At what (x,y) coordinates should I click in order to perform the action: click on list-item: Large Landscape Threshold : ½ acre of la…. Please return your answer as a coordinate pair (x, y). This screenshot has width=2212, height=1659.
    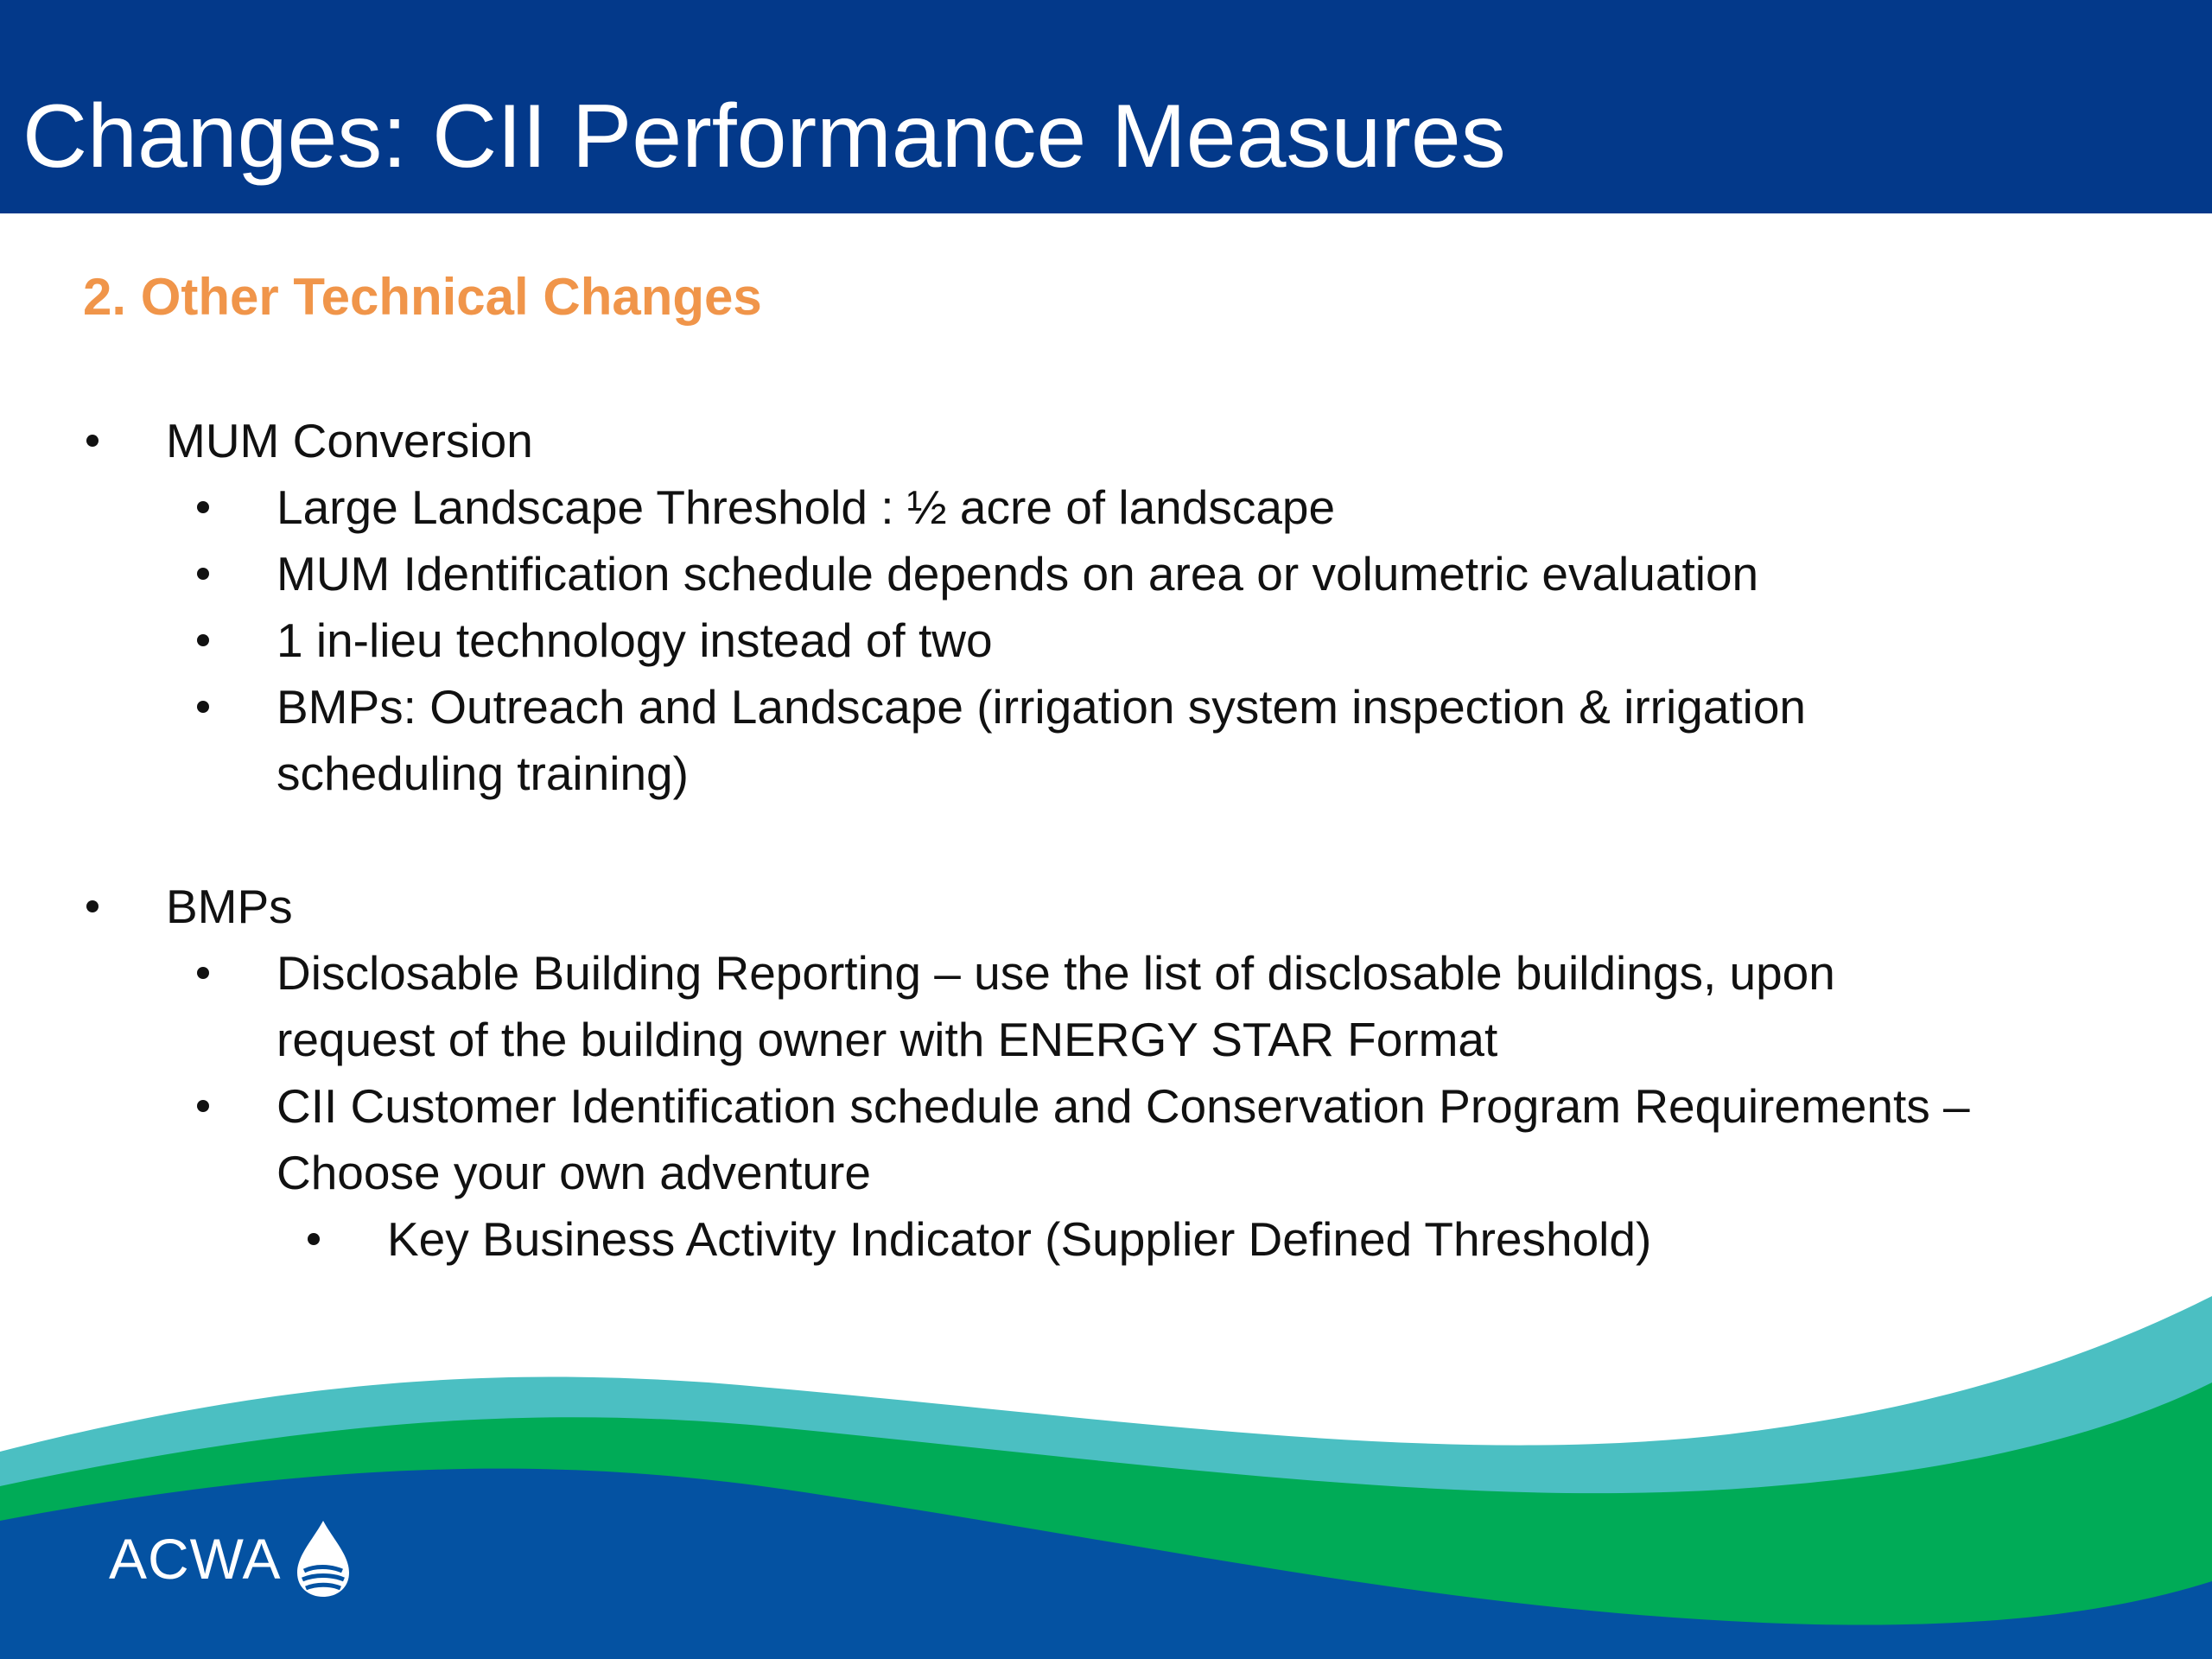
    Looking at the image, I should click on (806, 507).